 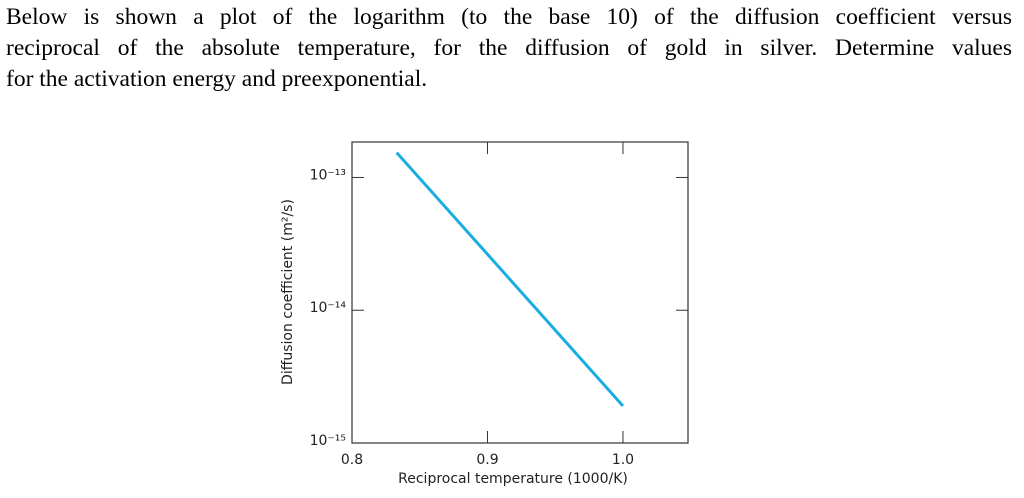 I want to click on y-tick-label: 10⁻¹⁵, so click(x=328, y=441).